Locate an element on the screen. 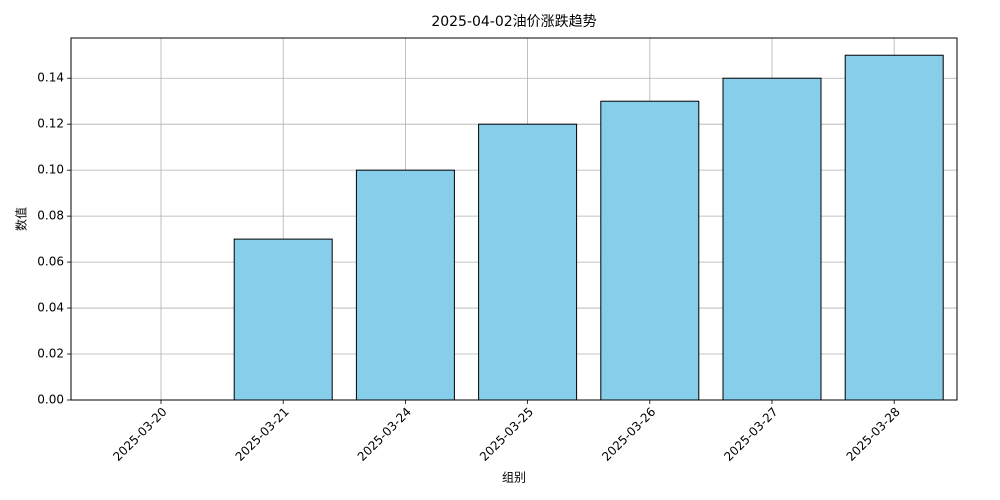 The width and height of the screenshot is (1000, 500). y-tick-label: 0.14 is located at coordinates (50, 78).